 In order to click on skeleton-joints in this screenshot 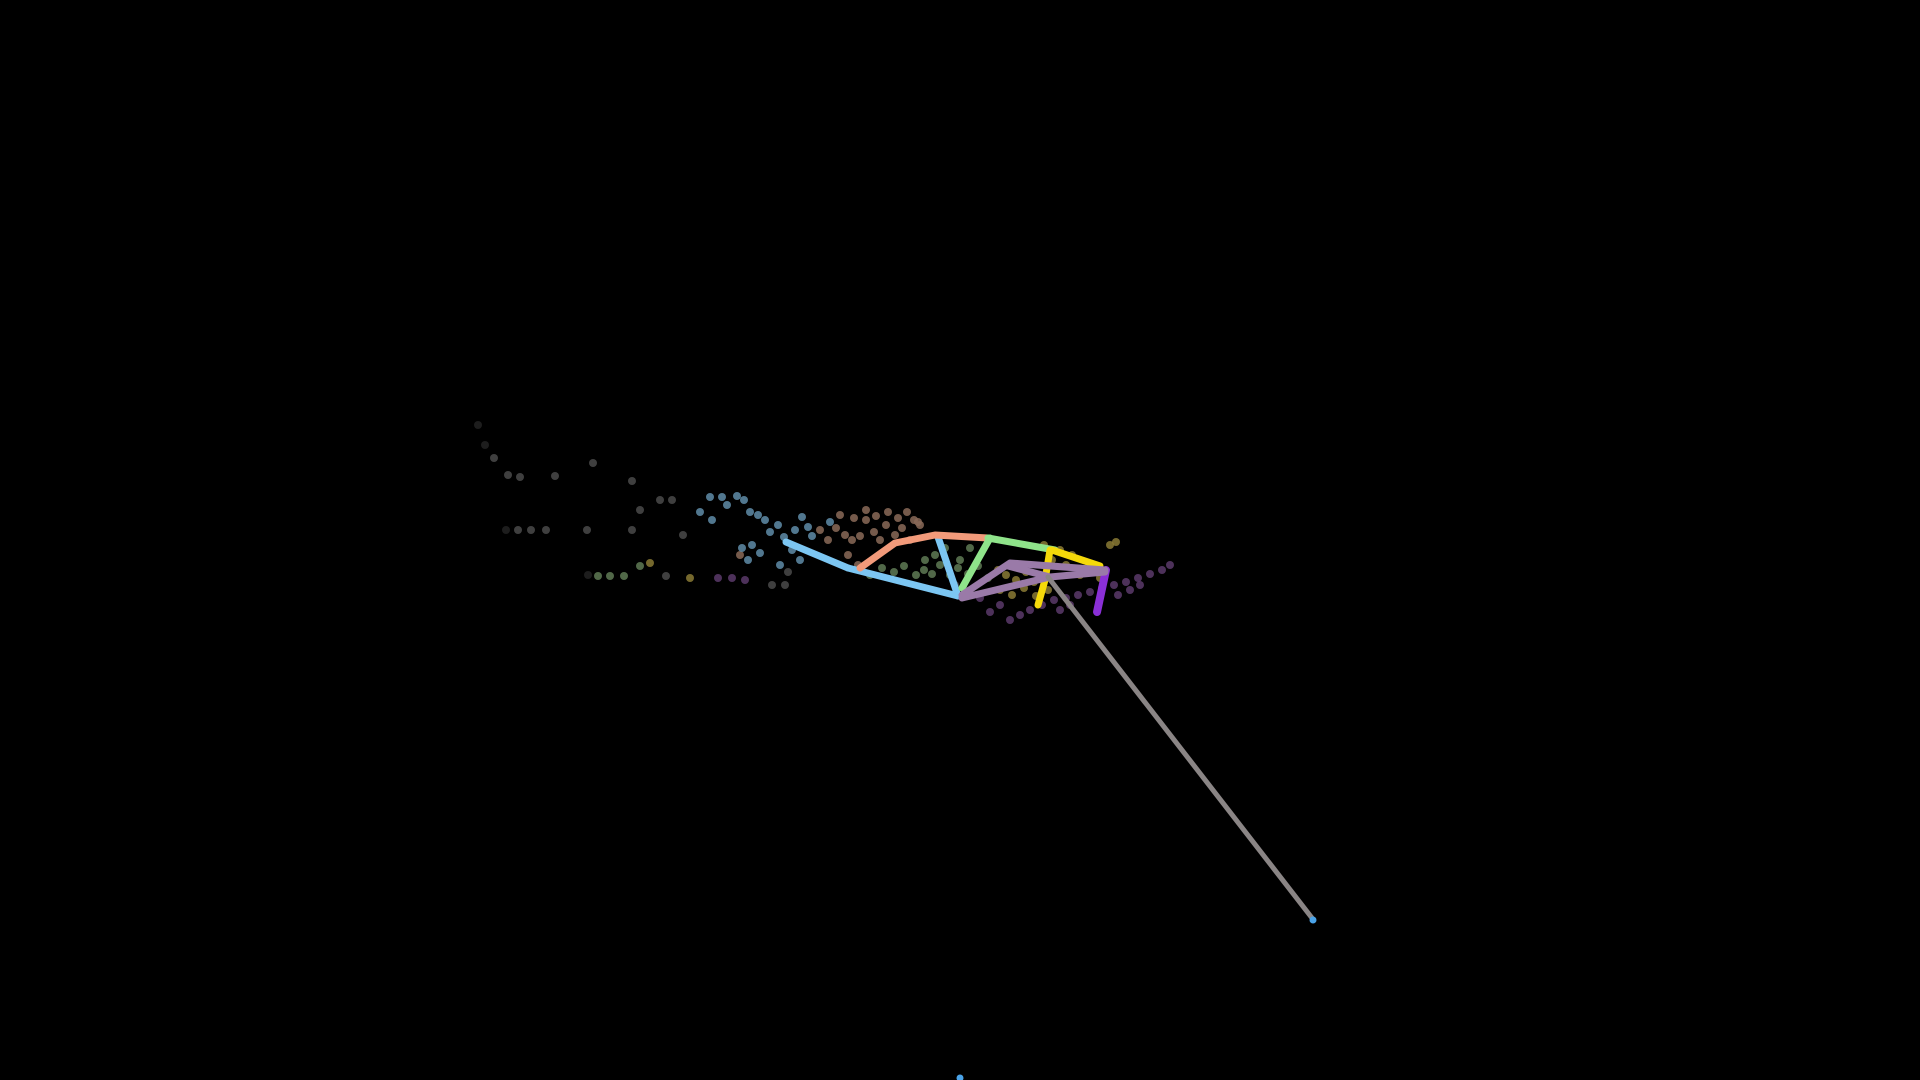, I will do `click(1136, 998)`.